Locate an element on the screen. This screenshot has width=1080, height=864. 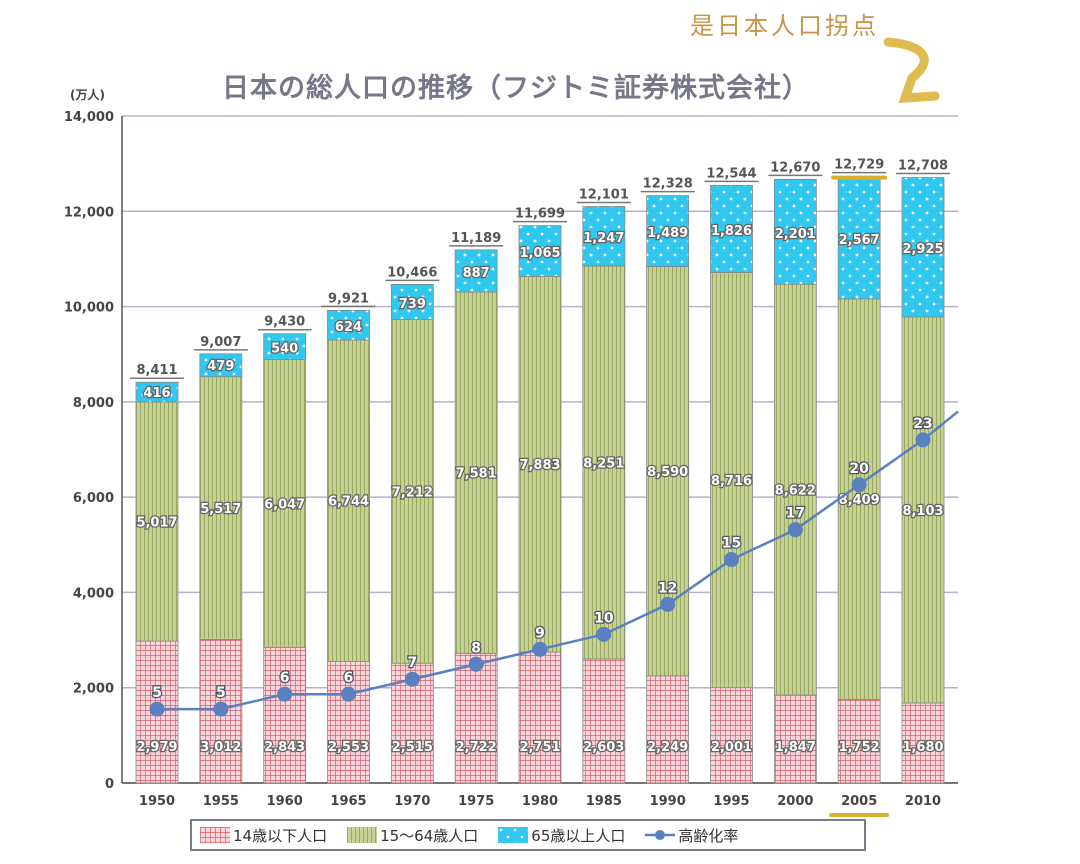
rate-label: 15 is located at coordinates (731, 544).